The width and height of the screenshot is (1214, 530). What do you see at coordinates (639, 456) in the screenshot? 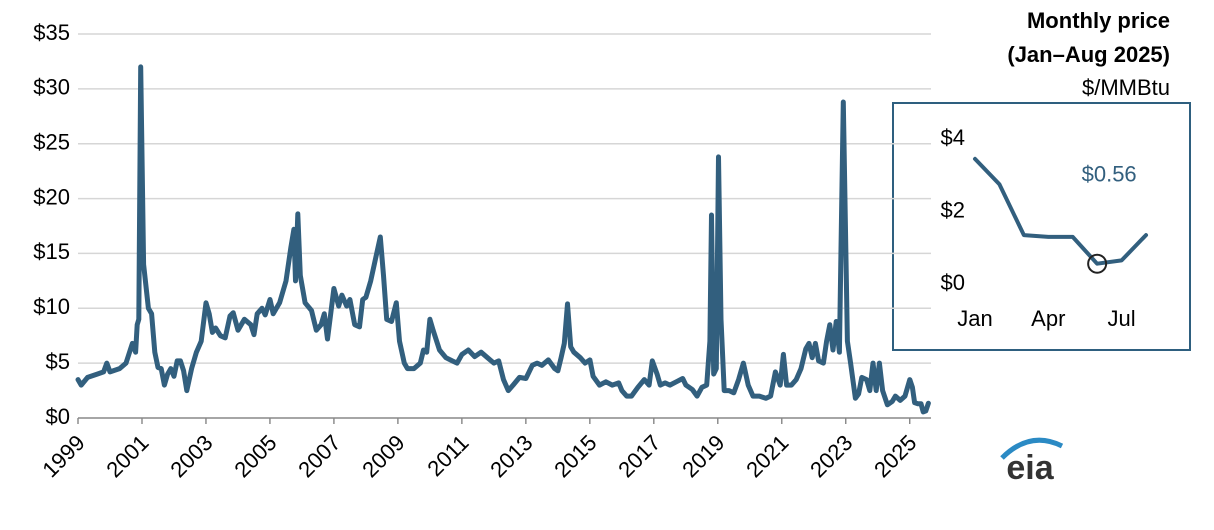
I see `x-tick-label: 2017` at bounding box center [639, 456].